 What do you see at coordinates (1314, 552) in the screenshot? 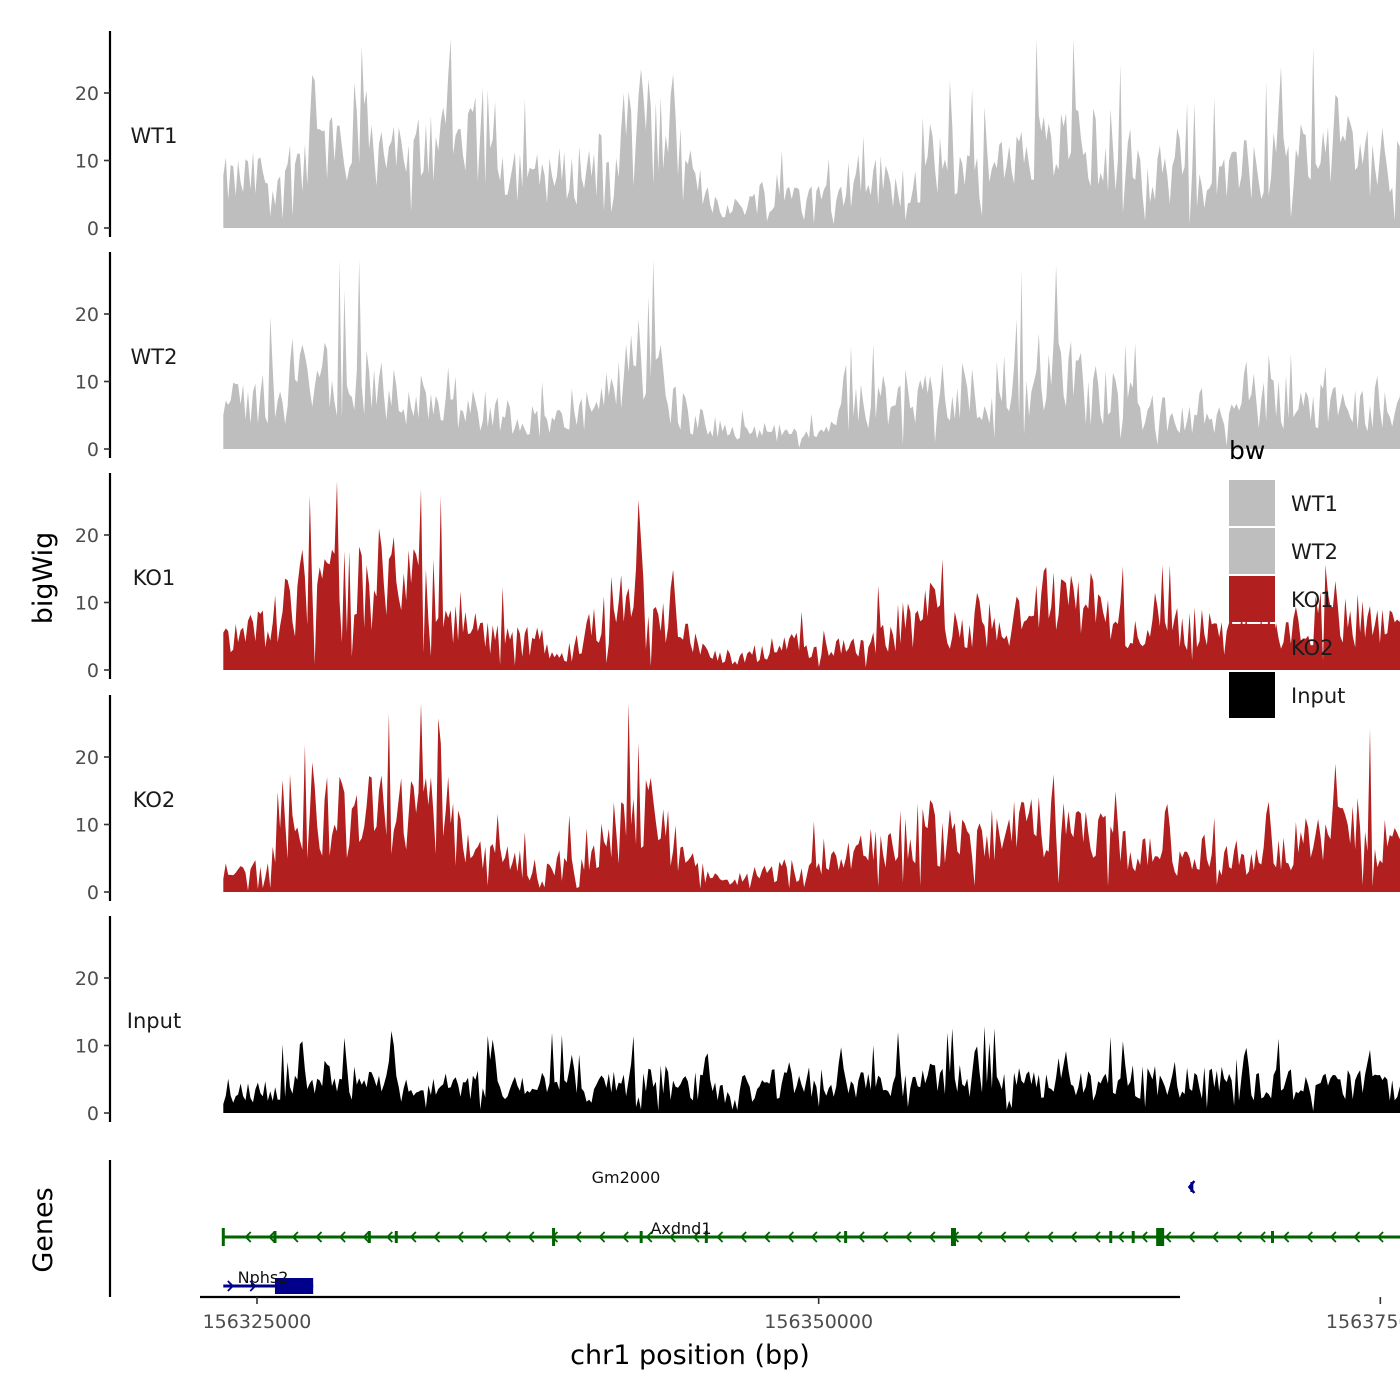
I see `legend-label: WT2` at bounding box center [1314, 552].